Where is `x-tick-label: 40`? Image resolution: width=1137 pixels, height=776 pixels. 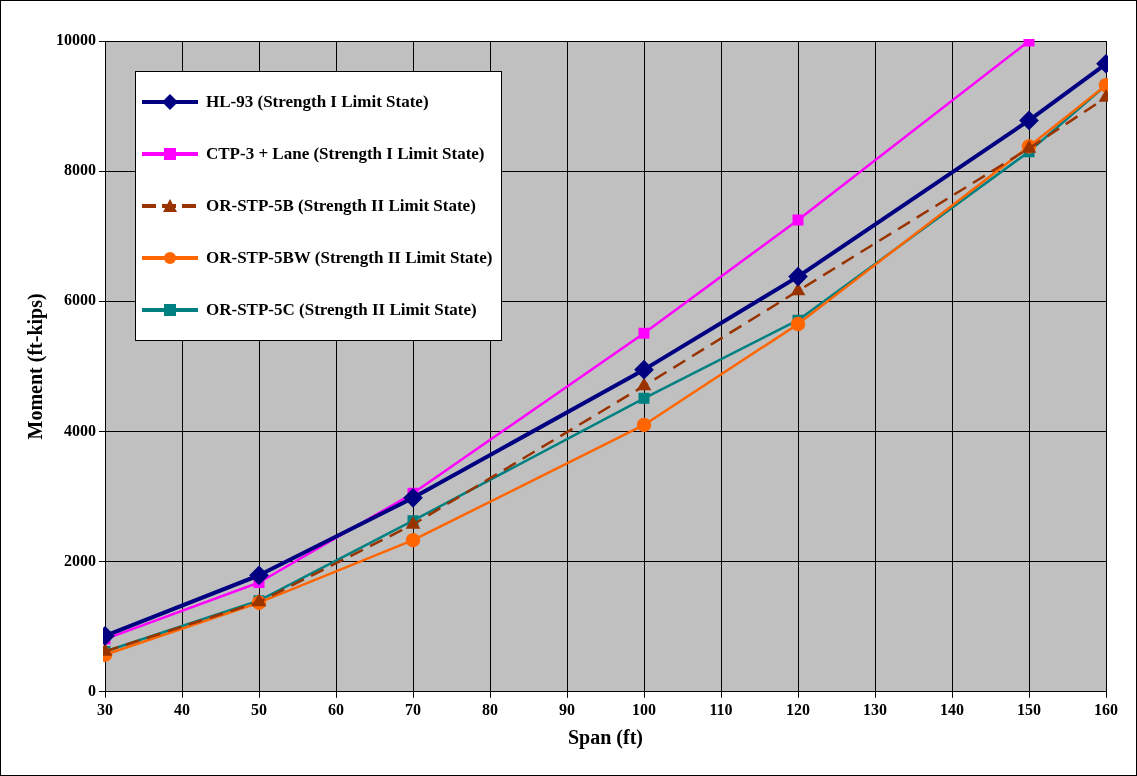 x-tick-label: 40 is located at coordinates (182, 709).